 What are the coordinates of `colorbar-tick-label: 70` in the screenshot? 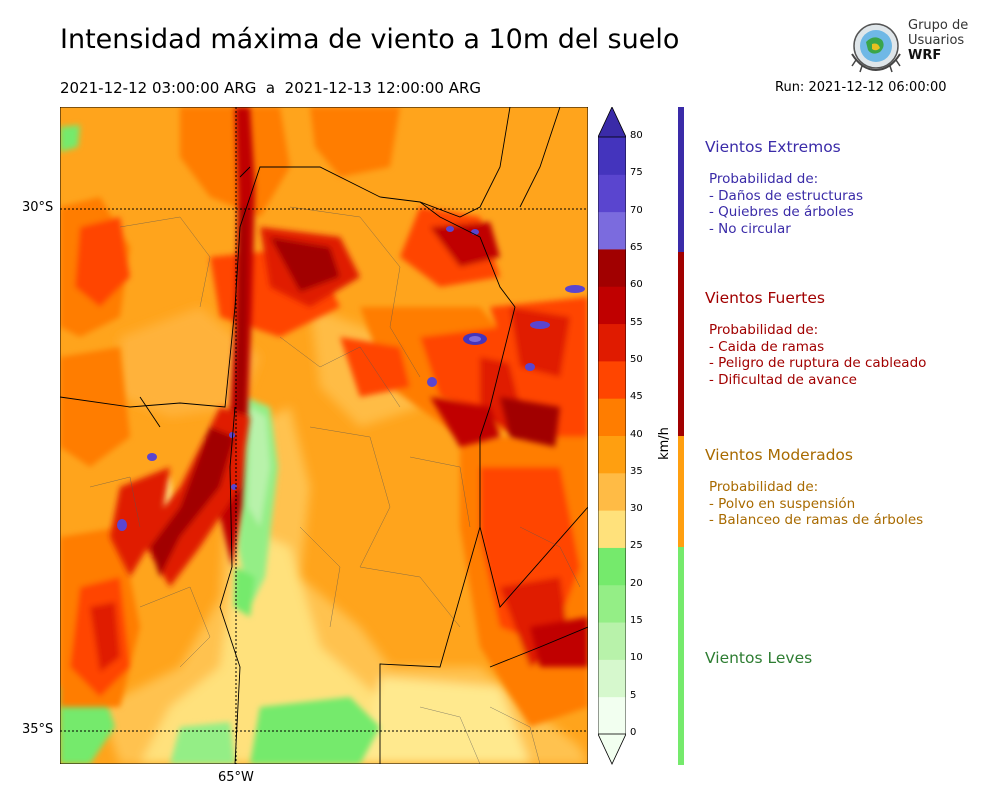 It's located at (636, 210).